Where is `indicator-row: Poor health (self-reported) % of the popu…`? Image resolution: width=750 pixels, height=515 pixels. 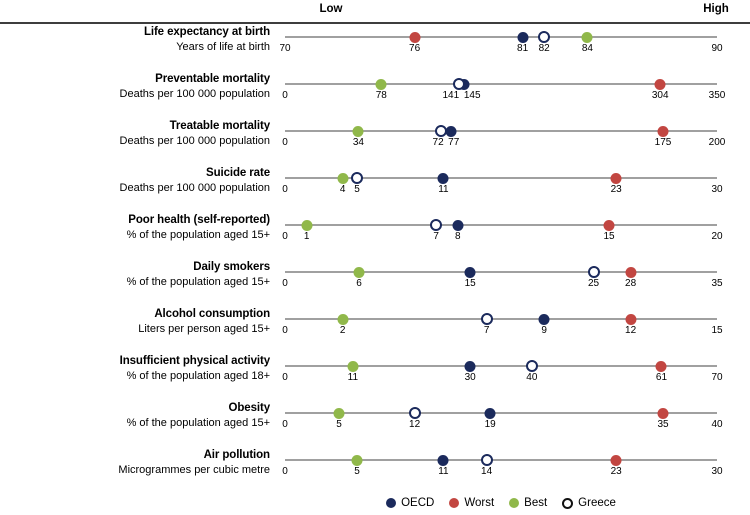 indicator-row: Poor health (self-reported) % of the popu… is located at coordinates (375, 237).